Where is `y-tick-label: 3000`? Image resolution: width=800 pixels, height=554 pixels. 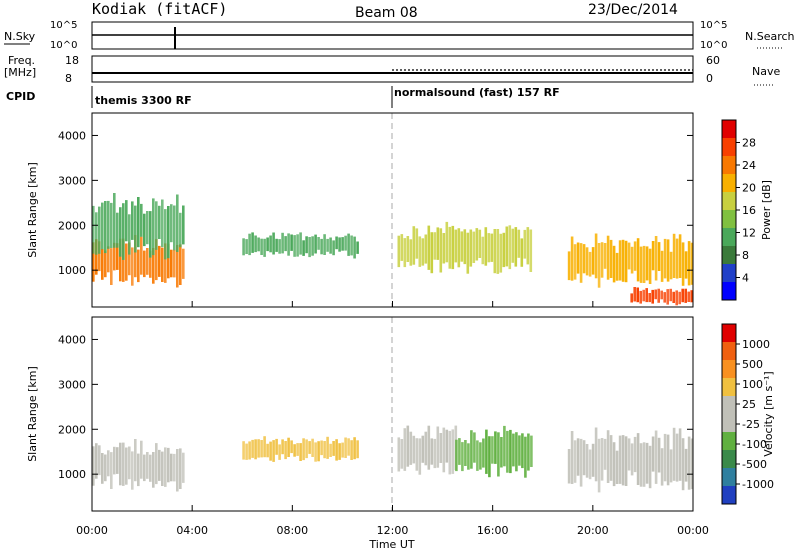
y-tick-label: 3000 is located at coordinates (72, 180).